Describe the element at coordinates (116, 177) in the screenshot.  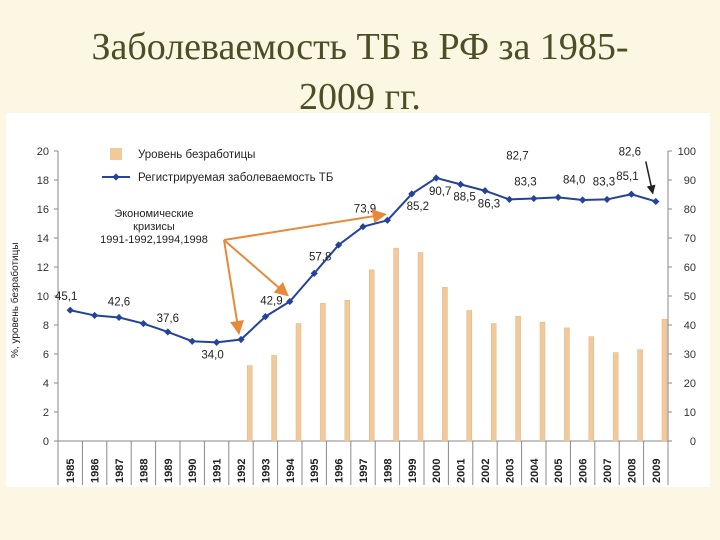
I see `legend-marker-line` at that location.